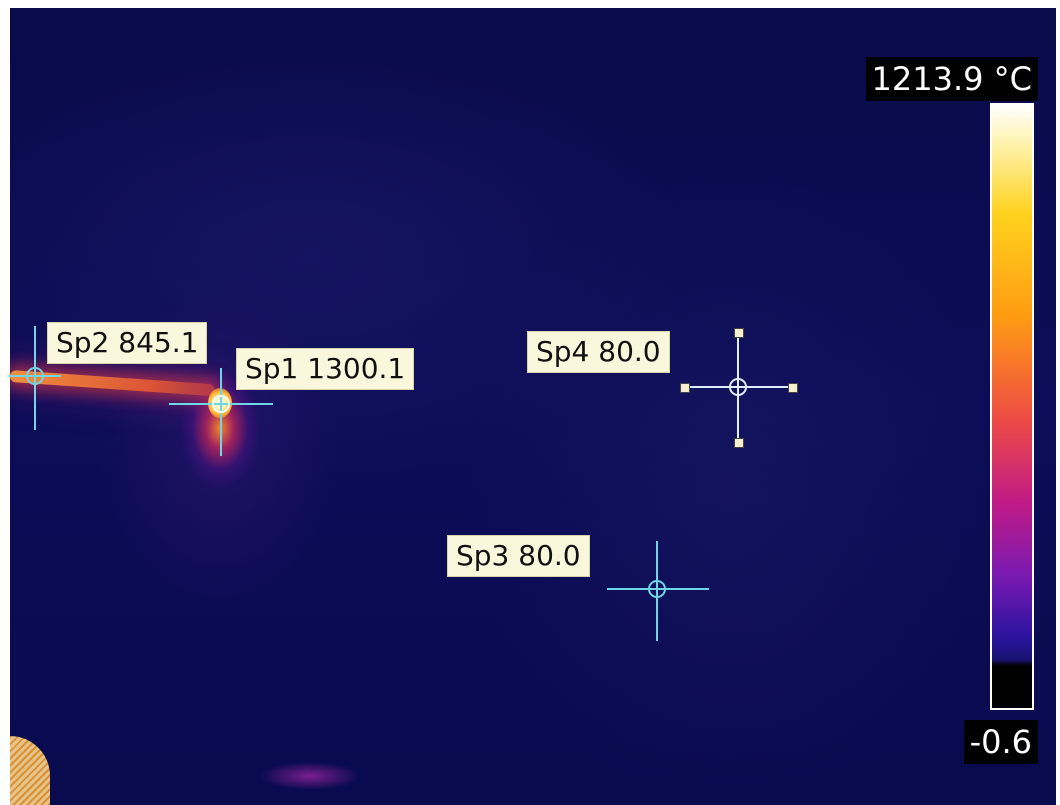  I want to click on brand-logo-fragment, so click(30, 770).